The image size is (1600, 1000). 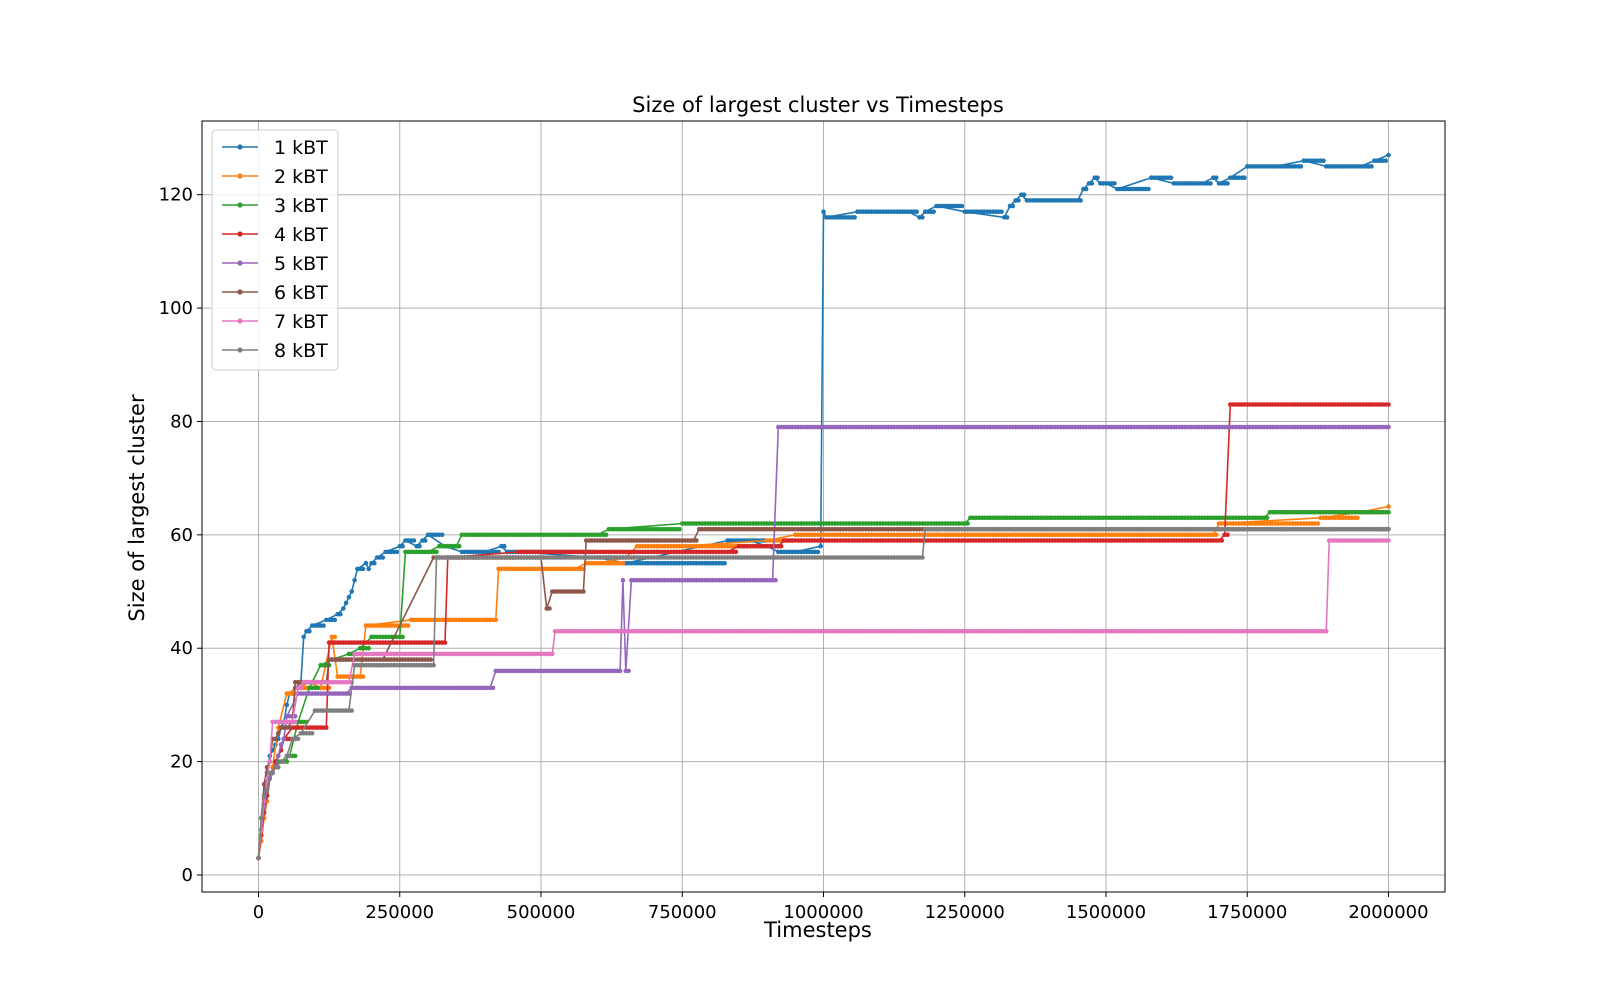 I want to click on x-tick-label: 500000, so click(x=541, y=912).